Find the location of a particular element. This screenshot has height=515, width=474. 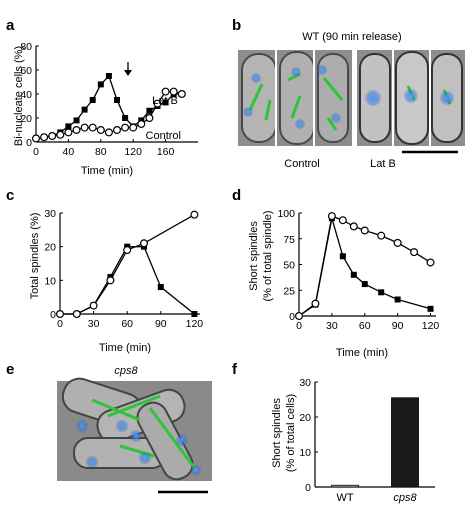

panel-a-series-label-latb: Lat B is located at coordinates (165, 101).